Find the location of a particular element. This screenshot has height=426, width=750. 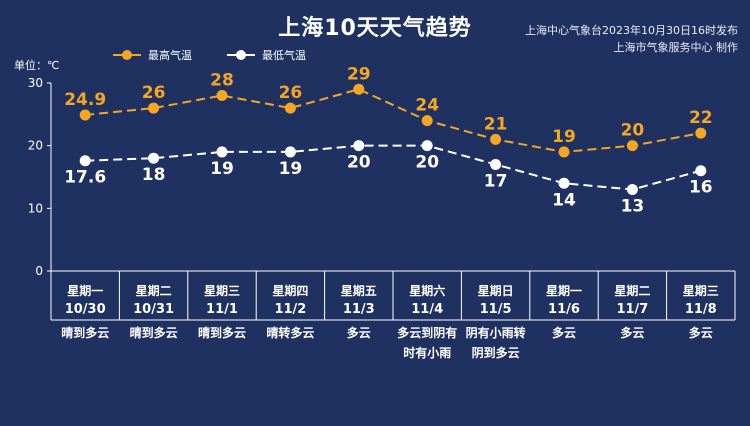

date-label: 11/1 is located at coordinates (222, 309).